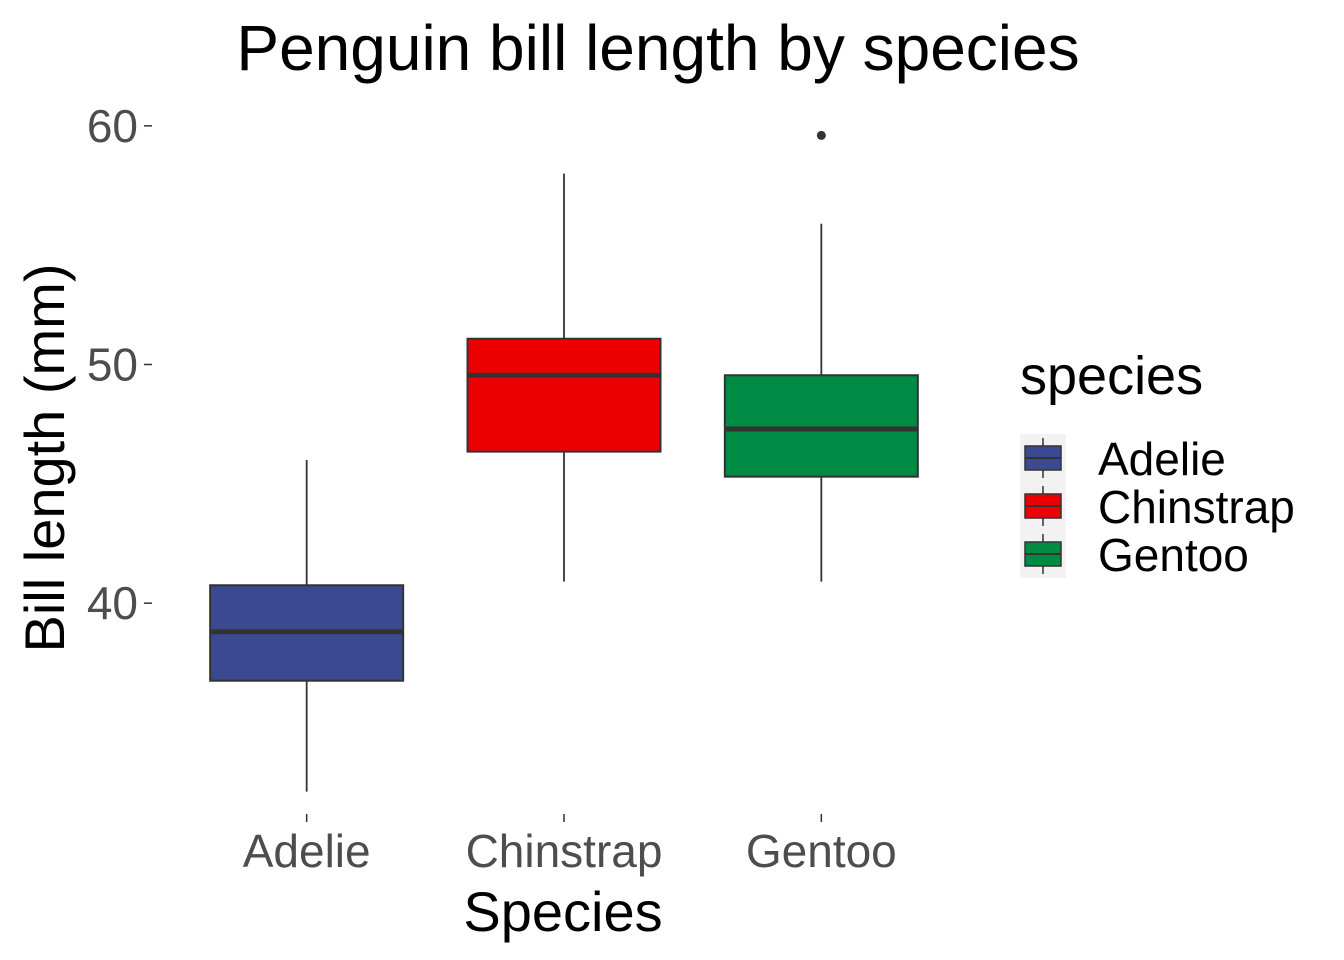 Image resolution: width=1344 pixels, height=960 pixels. I want to click on legend-entry-adelie: Adelie, so click(1125, 459).